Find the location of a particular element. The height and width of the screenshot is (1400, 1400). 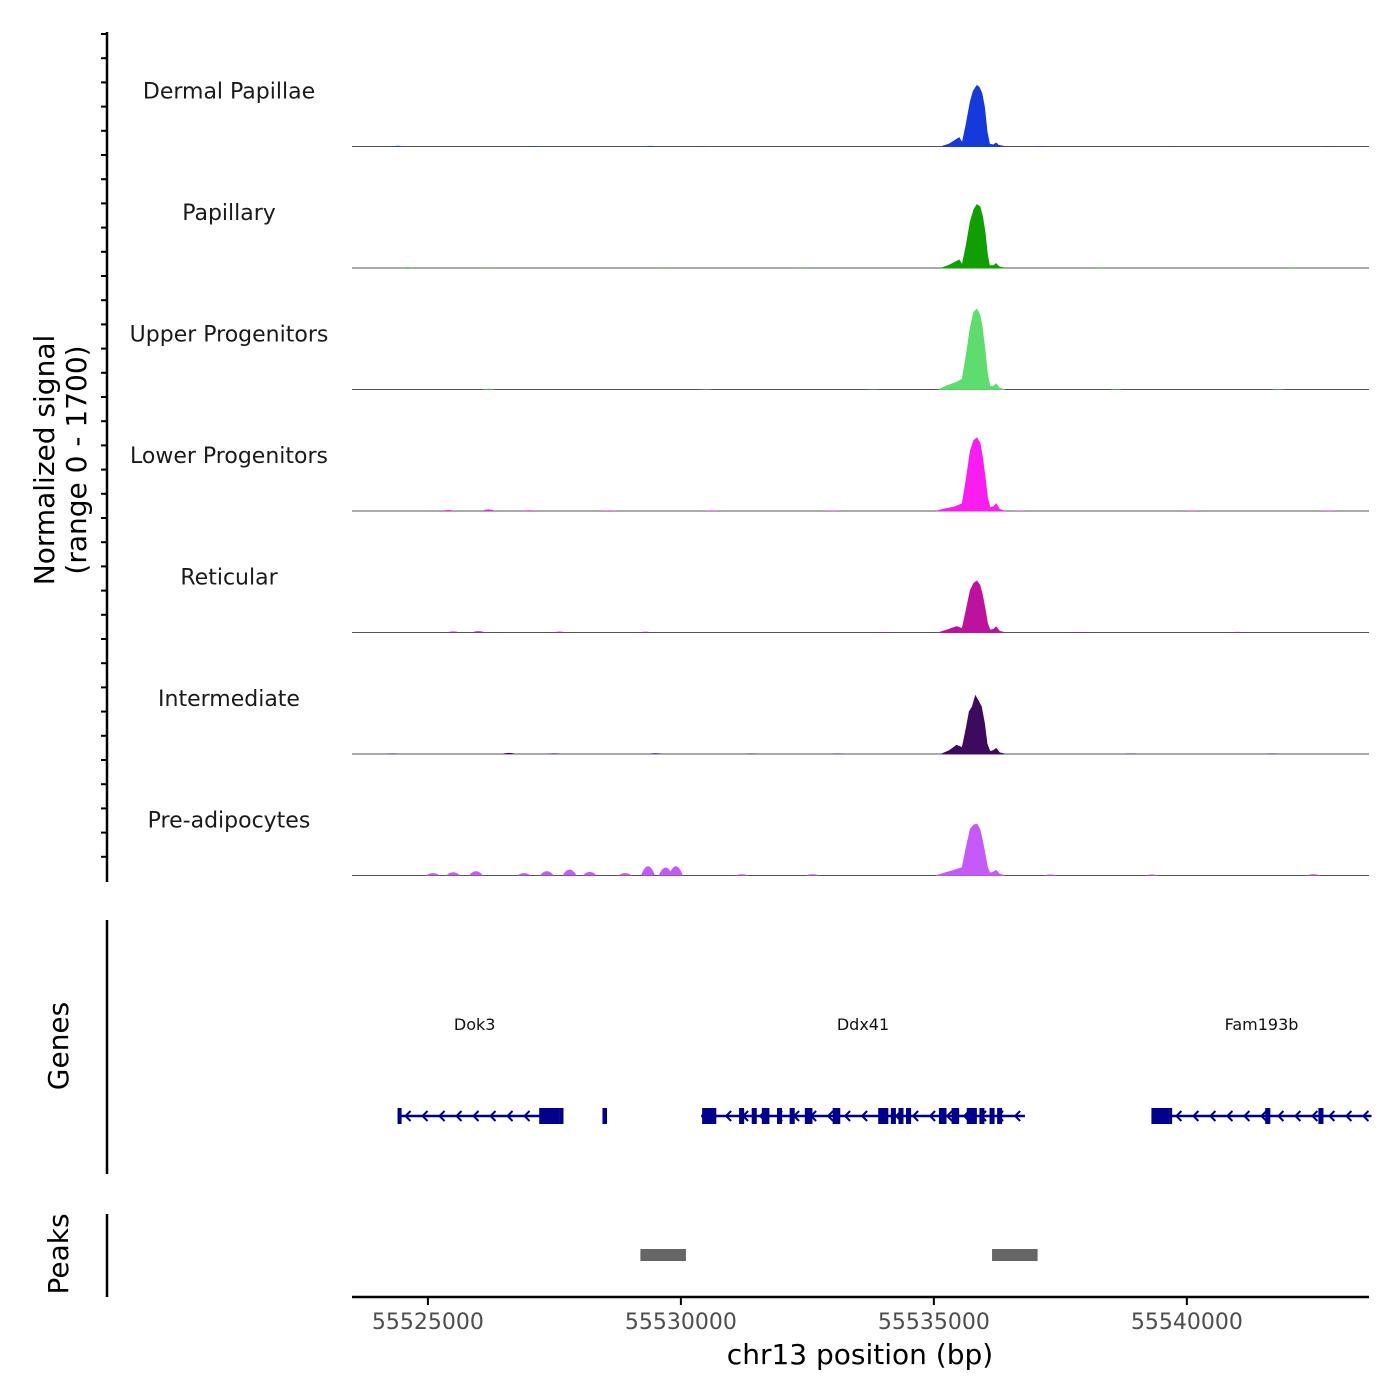

gene-label: Ddx41 is located at coordinates (863, 1024).